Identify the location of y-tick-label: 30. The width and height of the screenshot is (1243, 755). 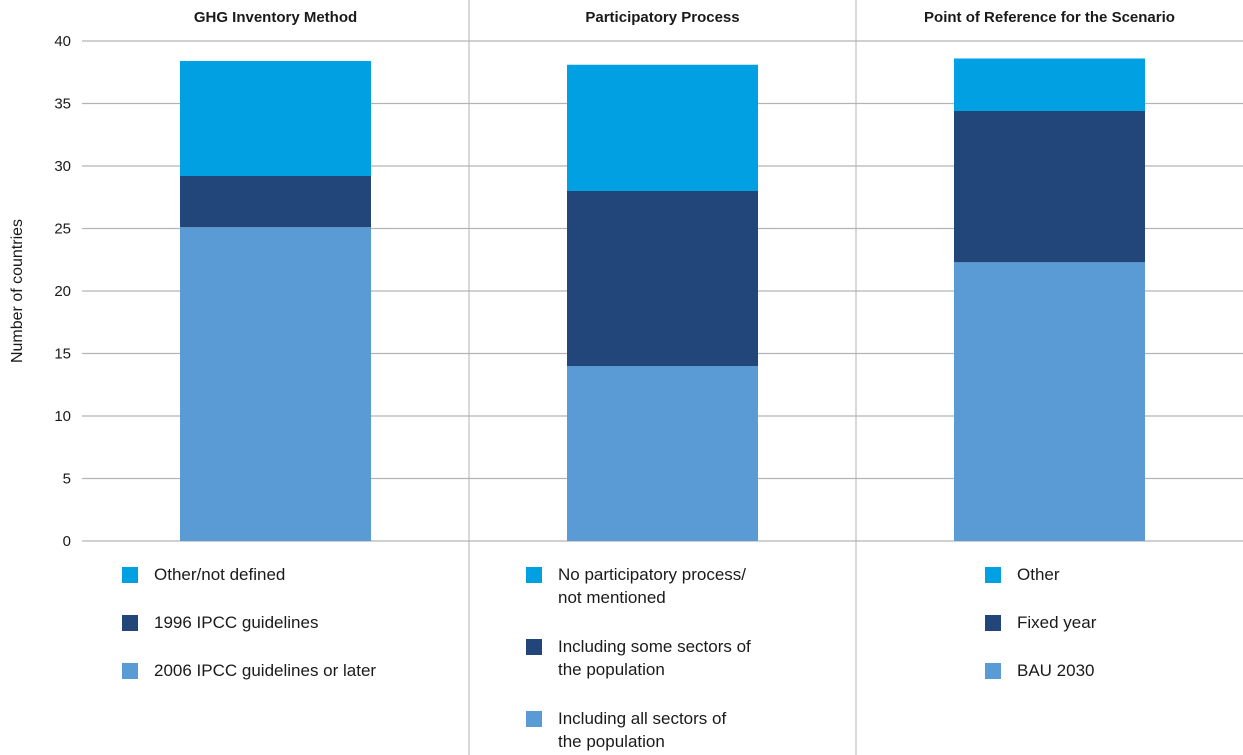
(62, 166).